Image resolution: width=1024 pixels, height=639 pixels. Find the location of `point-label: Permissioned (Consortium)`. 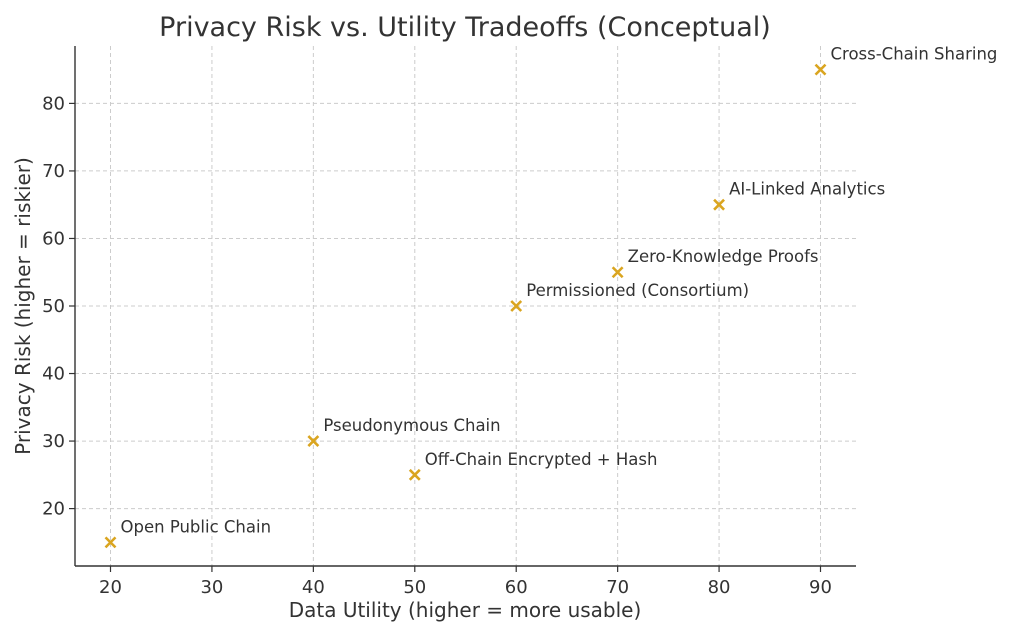

point-label: Permissioned (Consortium) is located at coordinates (637, 290).